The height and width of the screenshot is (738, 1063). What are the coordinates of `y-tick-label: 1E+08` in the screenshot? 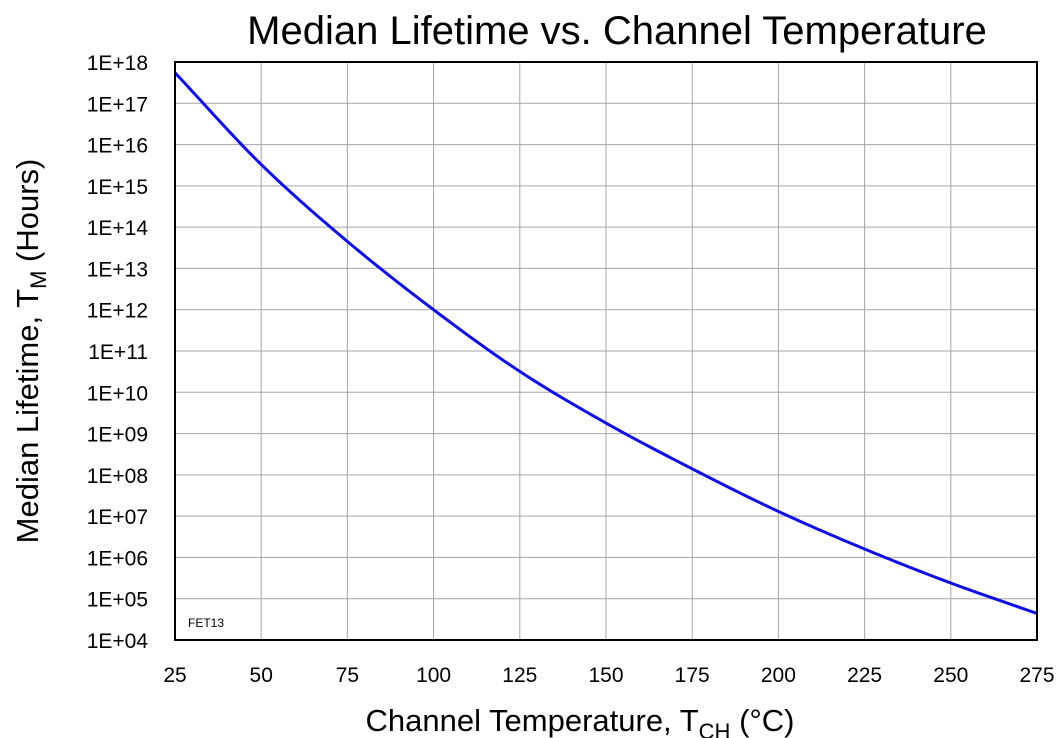 It's located at (117, 476).